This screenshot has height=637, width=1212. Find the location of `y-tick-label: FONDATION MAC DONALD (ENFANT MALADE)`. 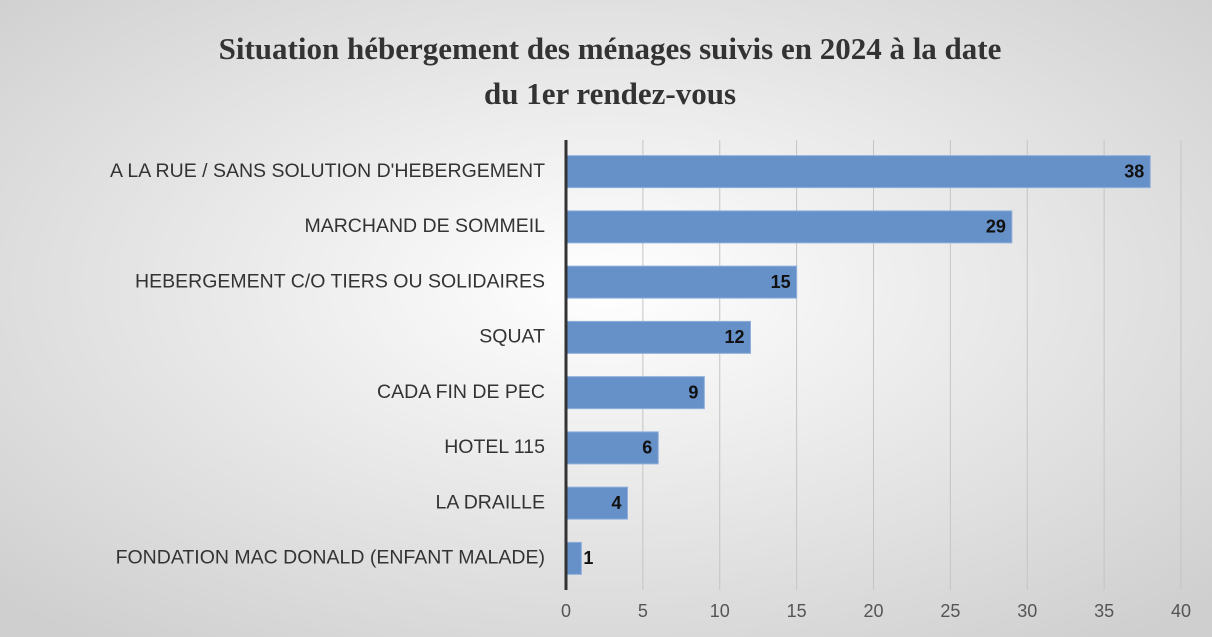

y-tick-label: FONDATION MAC DONALD (ENFANT MALADE) is located at coordinates (330, 558).